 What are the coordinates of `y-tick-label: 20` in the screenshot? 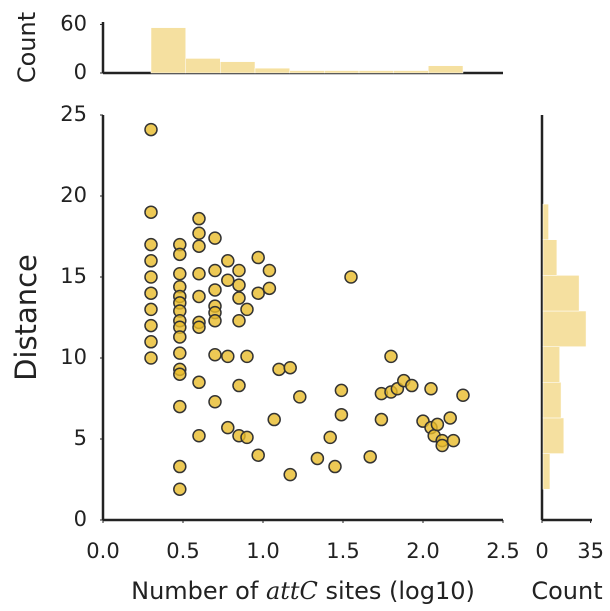 It's located at (73, 195).